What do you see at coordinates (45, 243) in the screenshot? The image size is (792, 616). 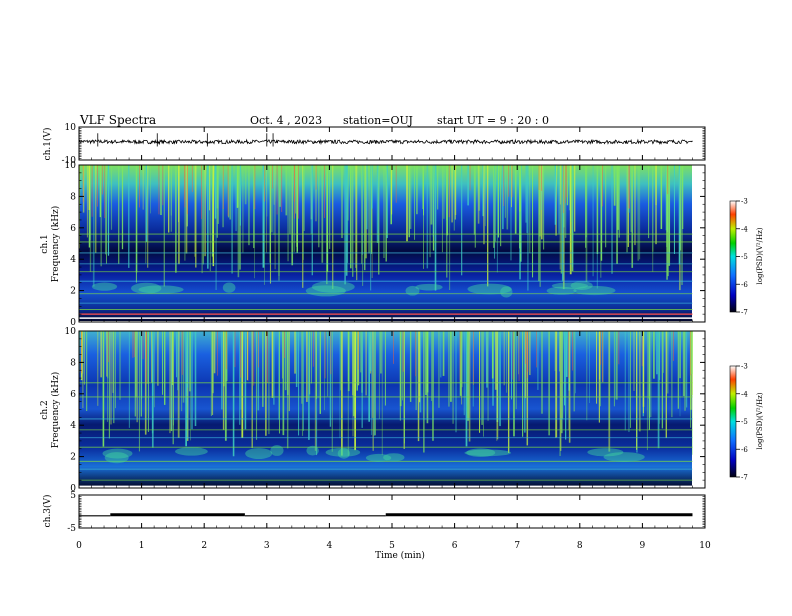 I see `ch1-spectrogram-channel-label: ch.1` at bounding box center [45, 243].